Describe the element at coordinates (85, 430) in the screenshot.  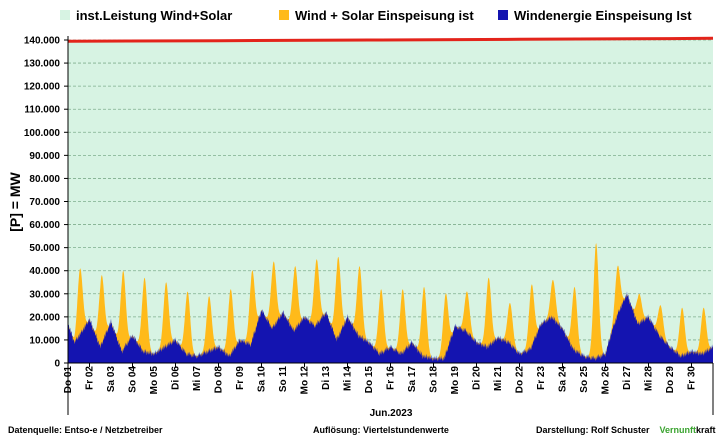
I see `footer-source: Datenquelle: Entso-e / Netzbetreiber` at that location.